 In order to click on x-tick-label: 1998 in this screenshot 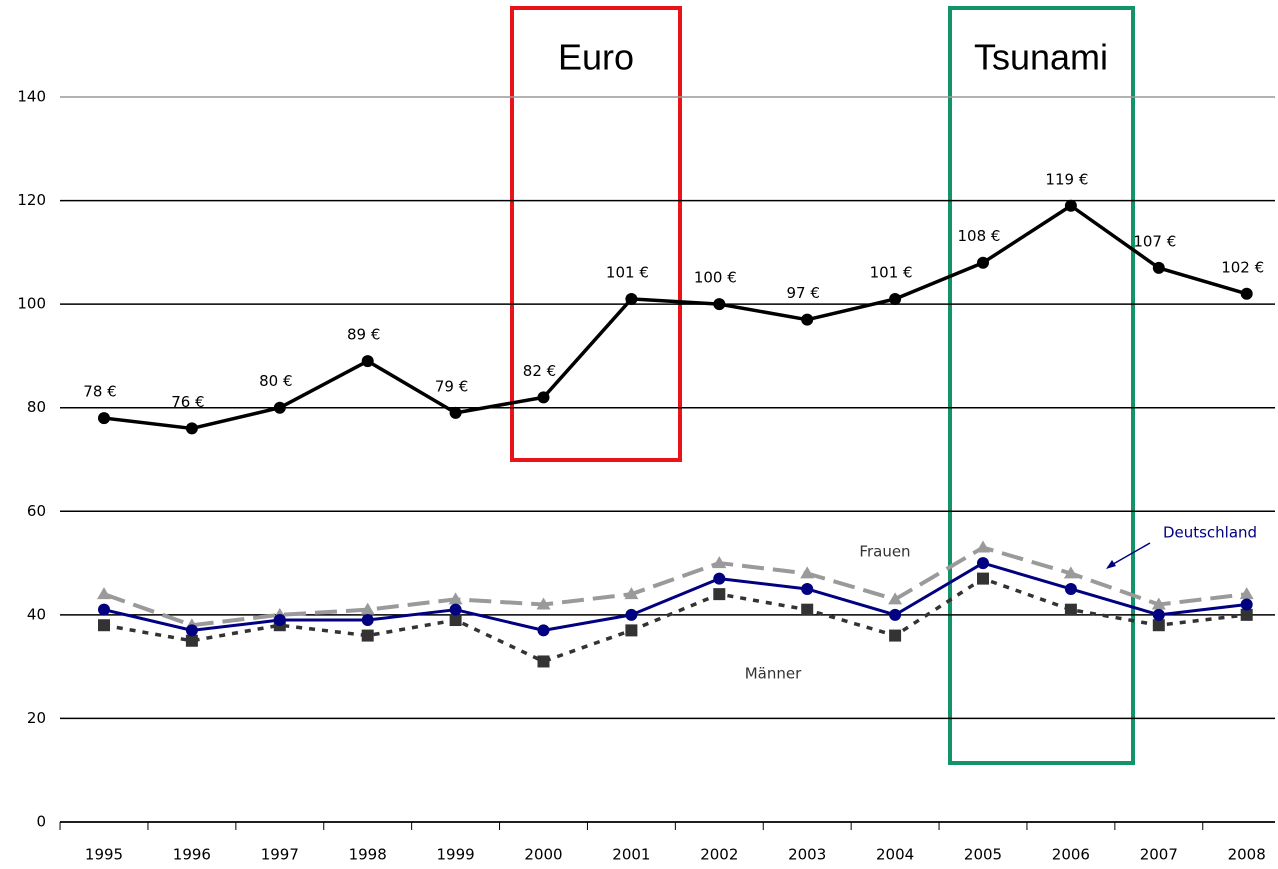, I will do `click(368, 855)`.